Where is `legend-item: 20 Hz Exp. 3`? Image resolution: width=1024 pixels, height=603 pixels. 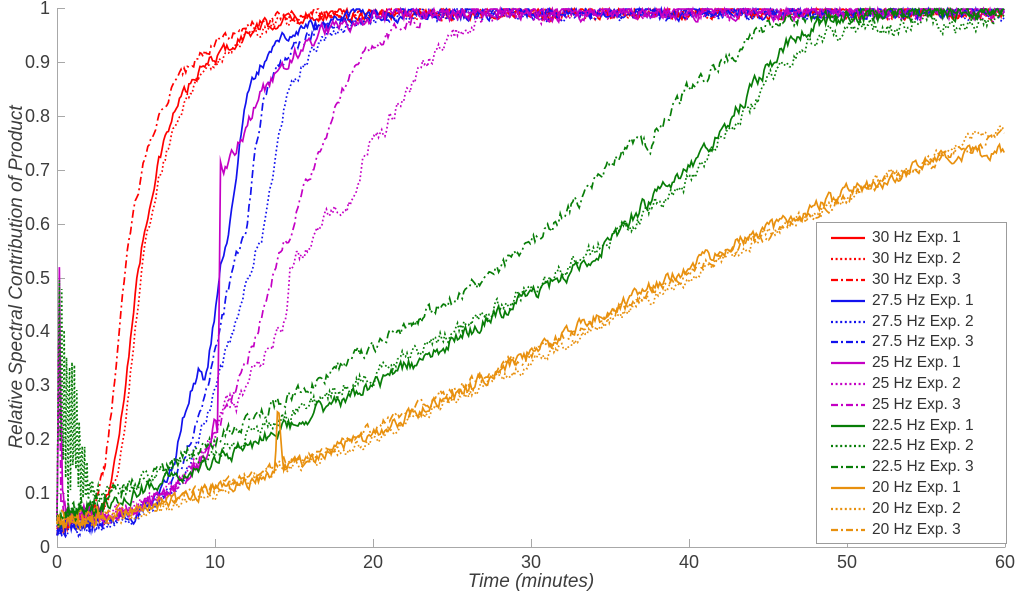
legend-item: 20 Hz Exp. 3 is located at coordinates (918, 529).